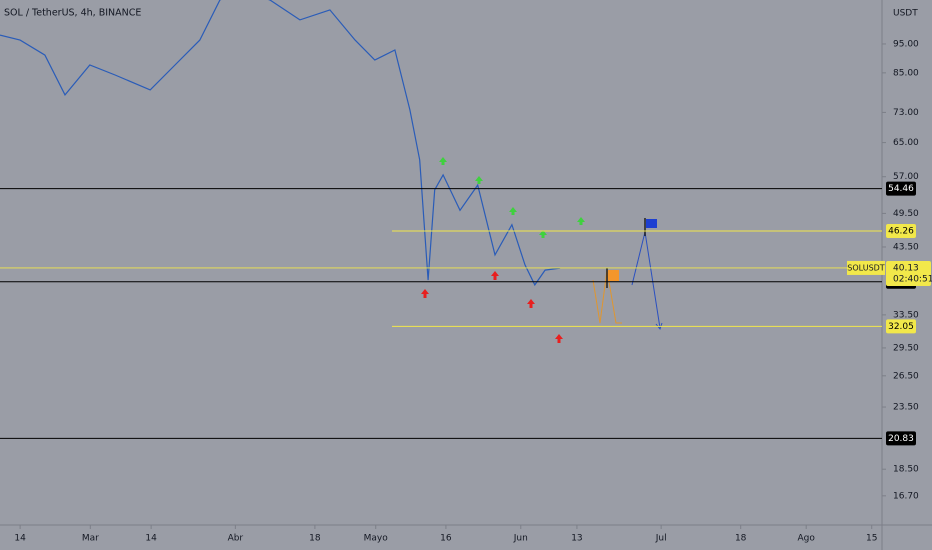  What do you see at coordinates (376, 539) in the screenshot?
I see `x-tick-label: Mayo` at bounding box center [376, 539].